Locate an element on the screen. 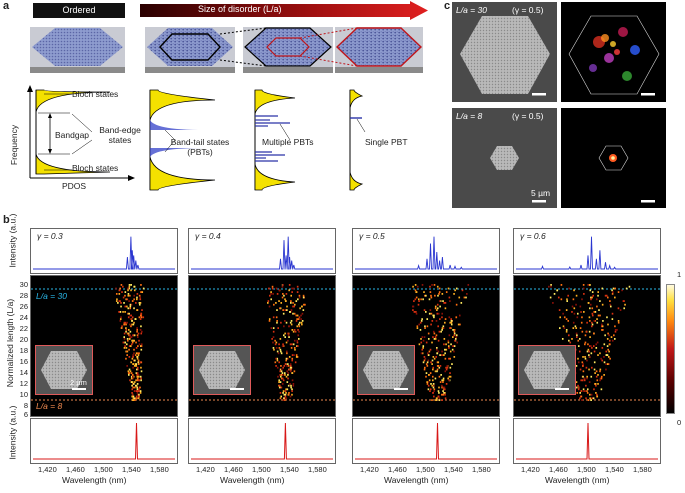 The image size is (685, 493). emission-large is located at coordinates (613, 52).